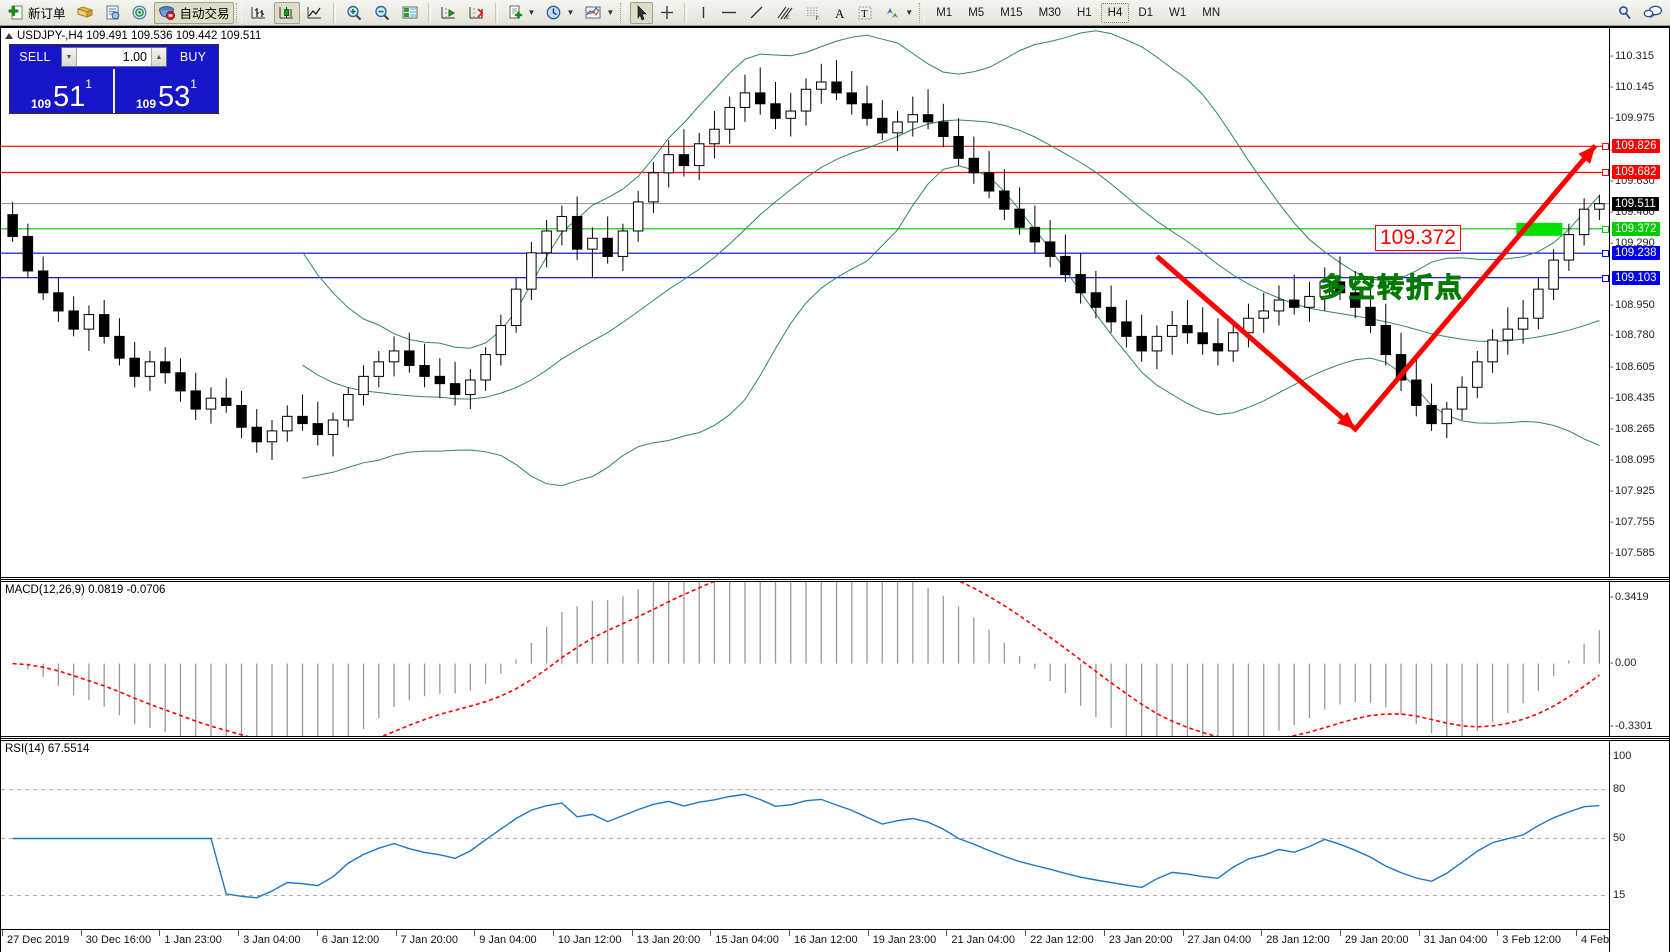 Image resolution: width=1670 pixels, height=952 pixels. Describe the element at coordinates (315, 13) in the screenshot. I see `line-chart-button` at that location.